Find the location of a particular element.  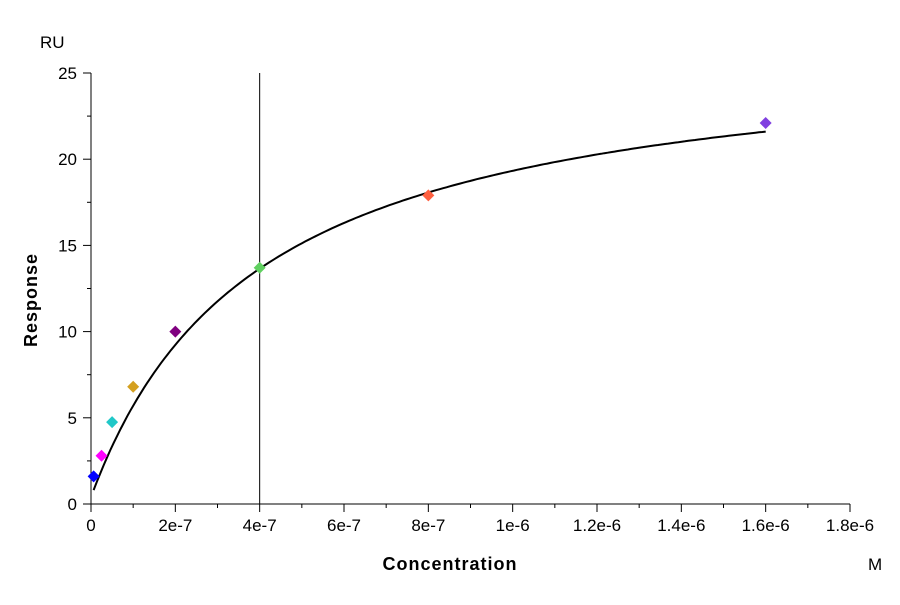

x-tick-label: 1e-6 is located at coordinates (513, 525).